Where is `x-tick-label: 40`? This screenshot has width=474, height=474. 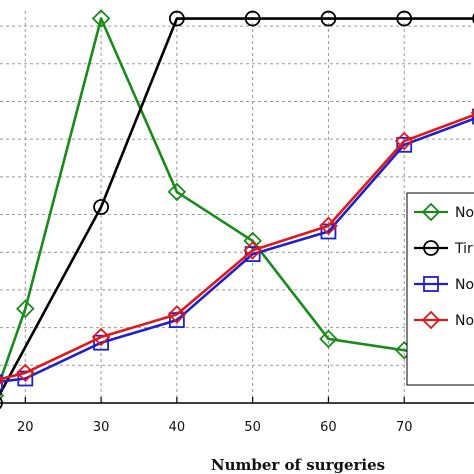
x-tick-label: 40 is located at coordinates (177, 427).